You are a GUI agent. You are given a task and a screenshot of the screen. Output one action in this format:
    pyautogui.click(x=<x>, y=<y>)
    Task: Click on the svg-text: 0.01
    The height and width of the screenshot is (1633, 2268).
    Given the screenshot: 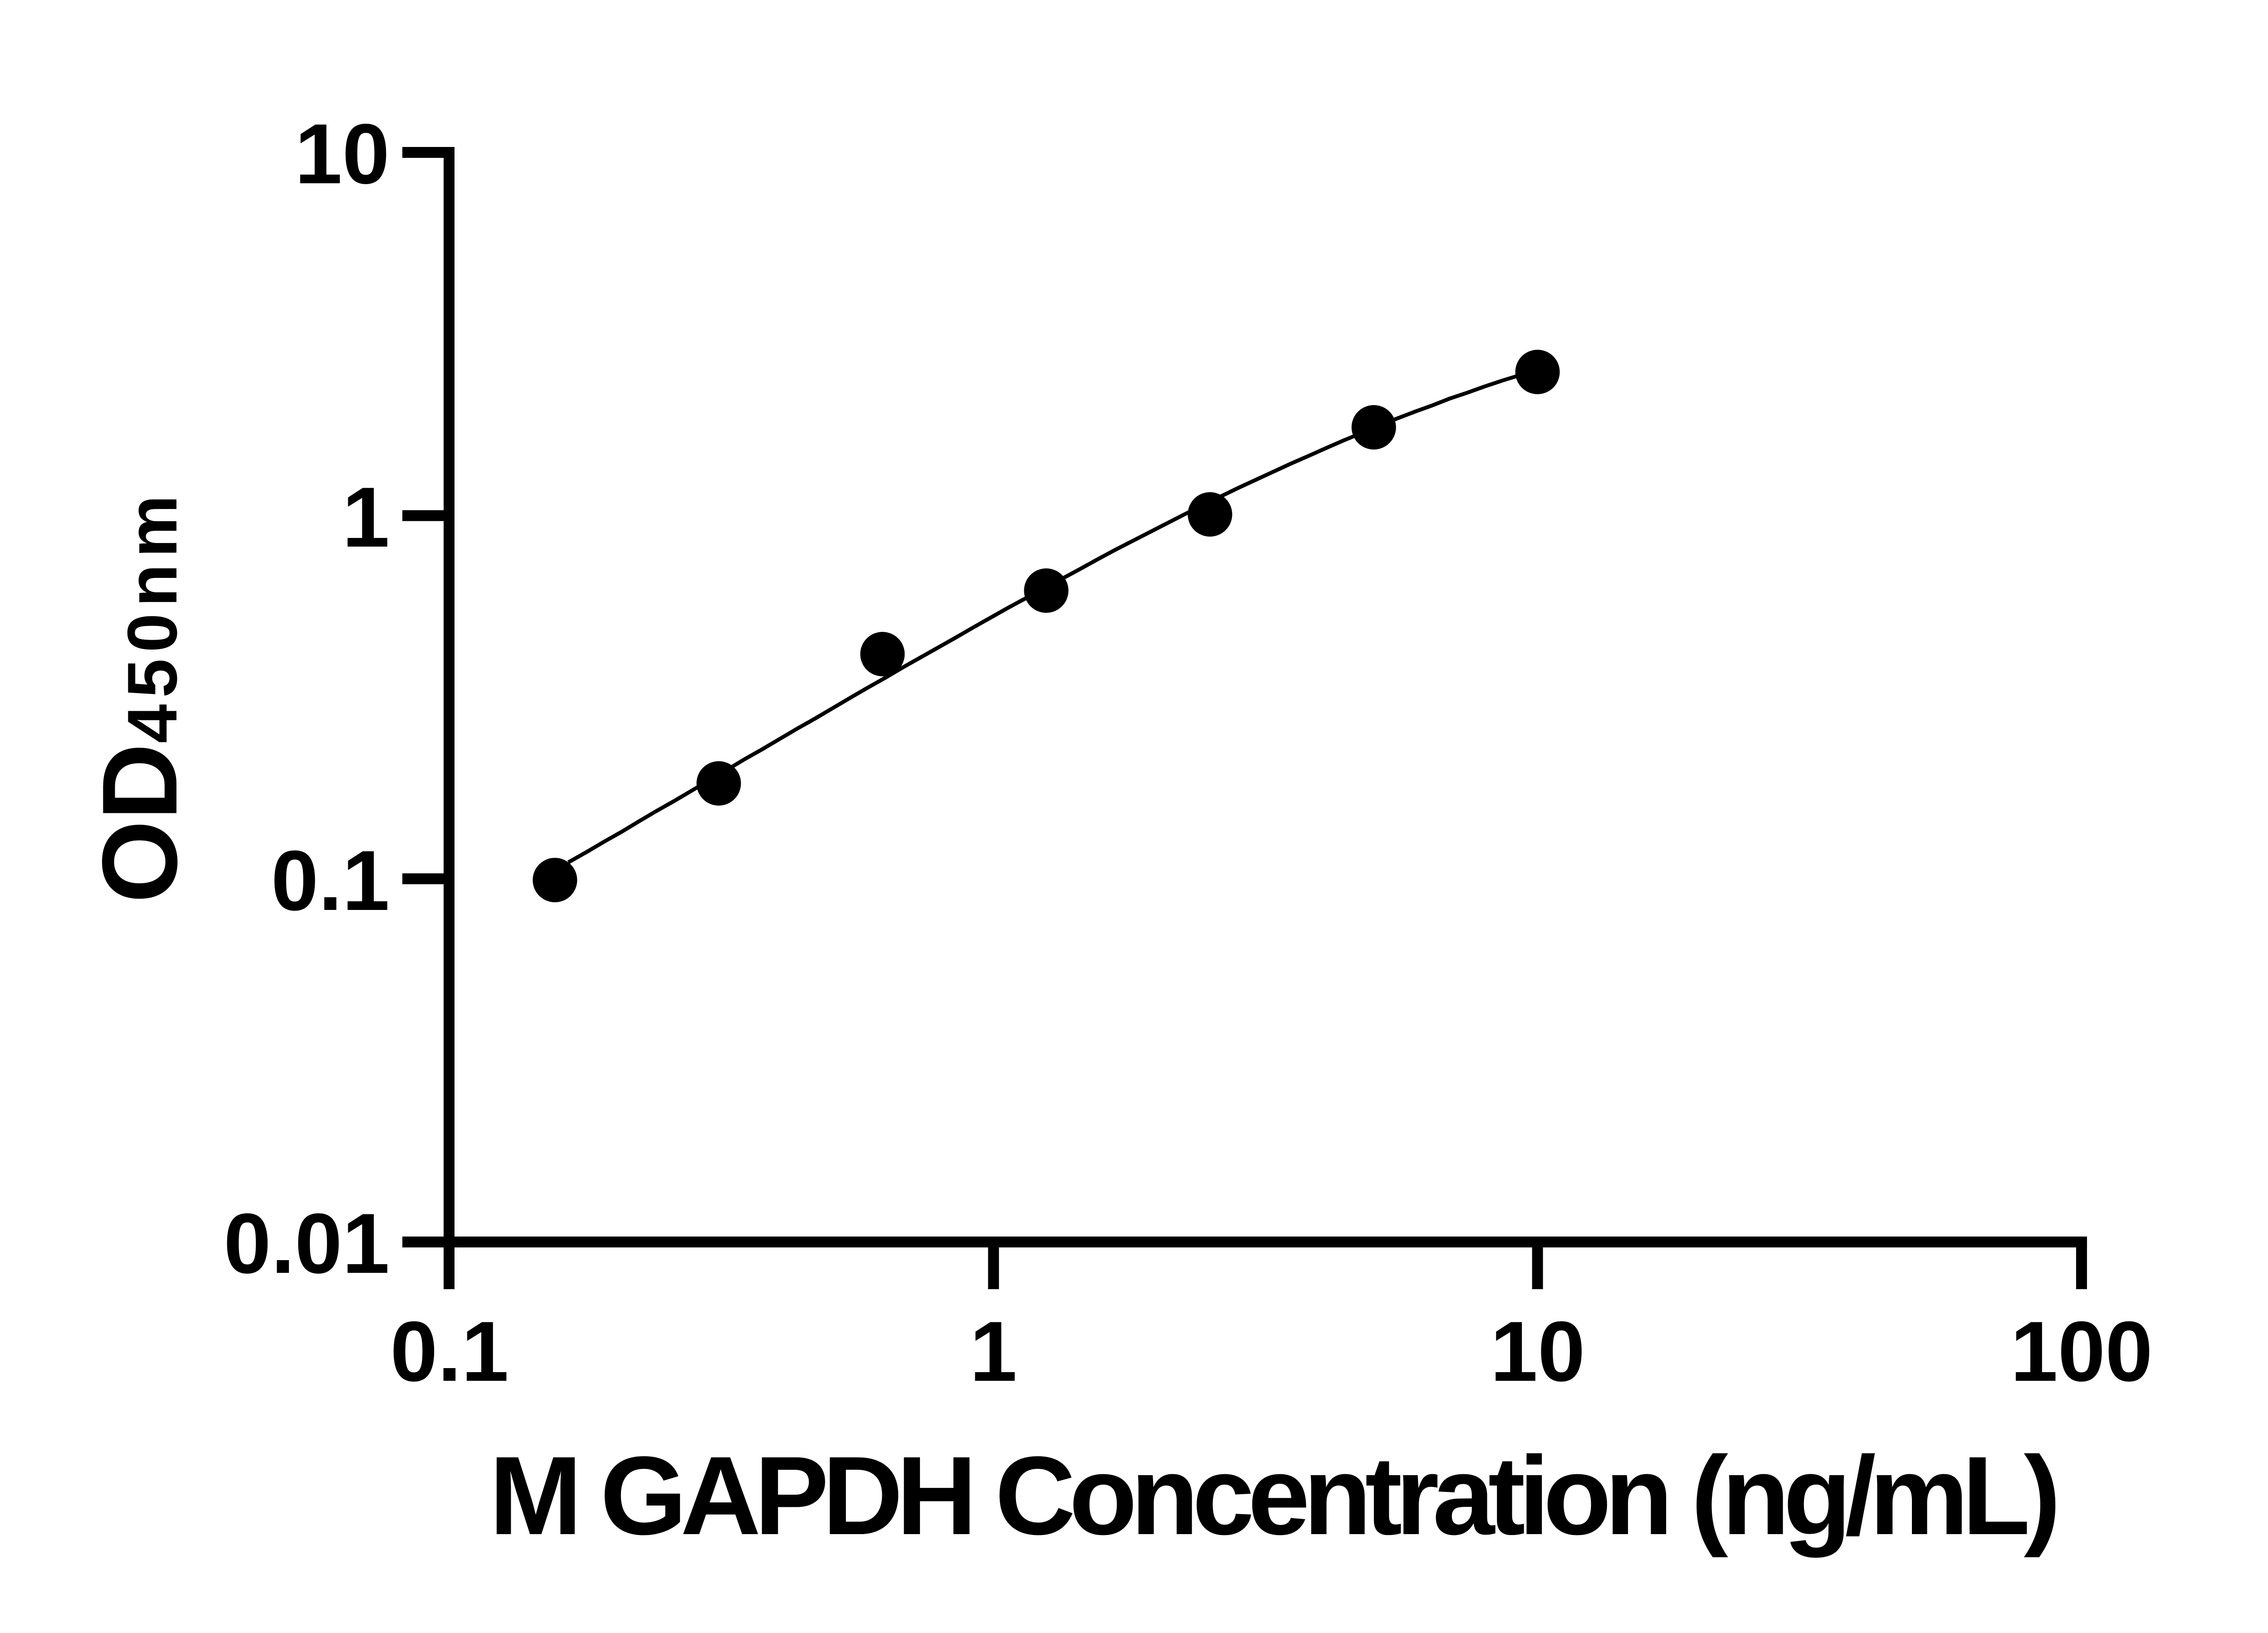 What is the action you would take?
    pyautogui.click(x=307, y=1243)
    